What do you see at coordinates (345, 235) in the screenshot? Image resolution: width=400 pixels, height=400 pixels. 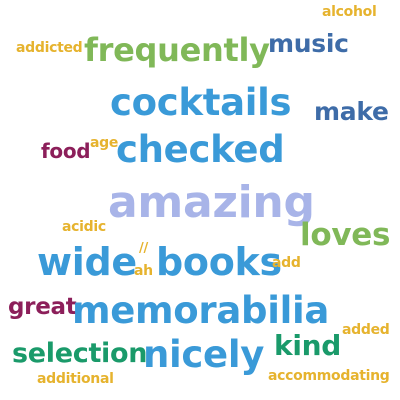 I see `word-loves: loves` at bounding box center [345, 235].